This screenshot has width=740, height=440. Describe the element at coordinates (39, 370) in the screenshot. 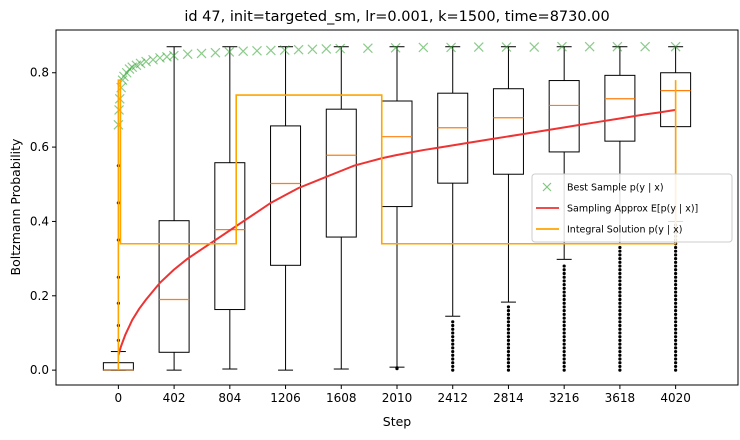

I see `y-tick-label: 0.0` at that location.